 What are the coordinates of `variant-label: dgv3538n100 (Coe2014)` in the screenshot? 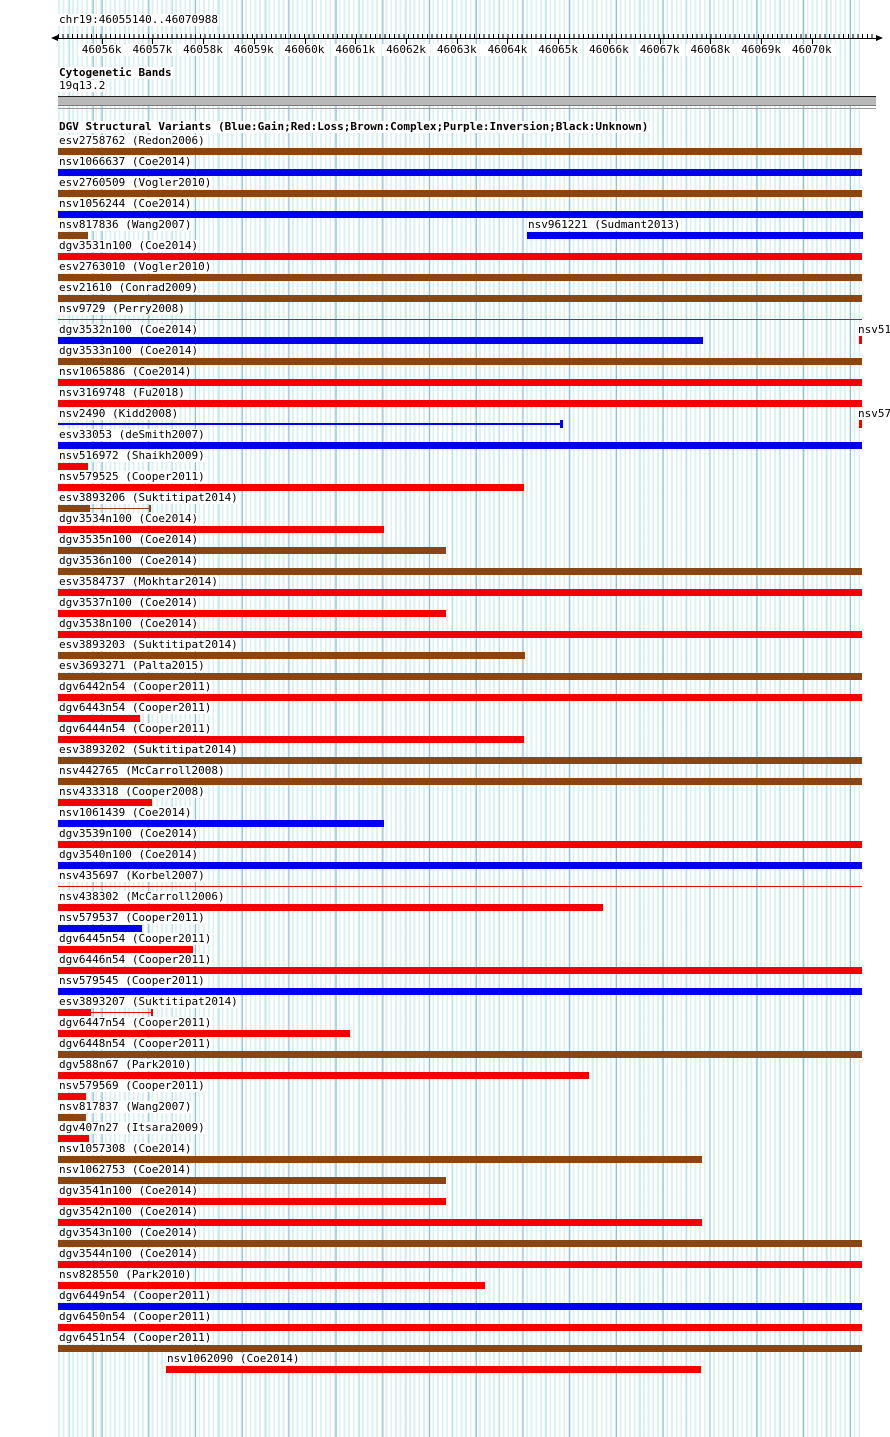 It's located at (129, 623).